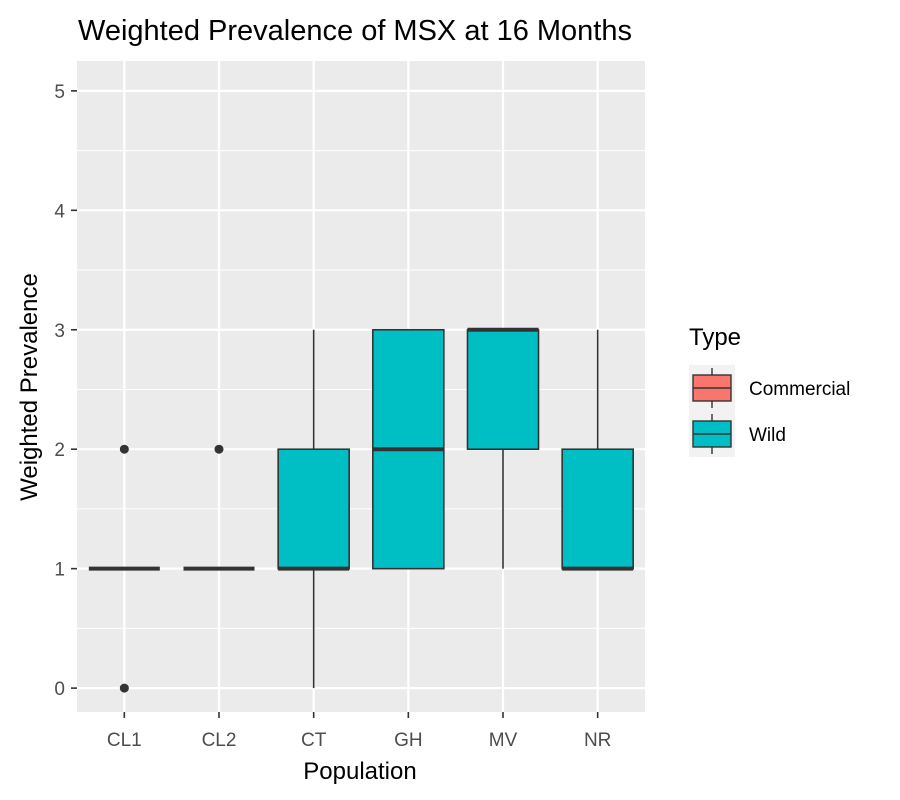 This screenshot has height=800, width=900. I want to click on legend-label: Commercial, so click(799, 389).